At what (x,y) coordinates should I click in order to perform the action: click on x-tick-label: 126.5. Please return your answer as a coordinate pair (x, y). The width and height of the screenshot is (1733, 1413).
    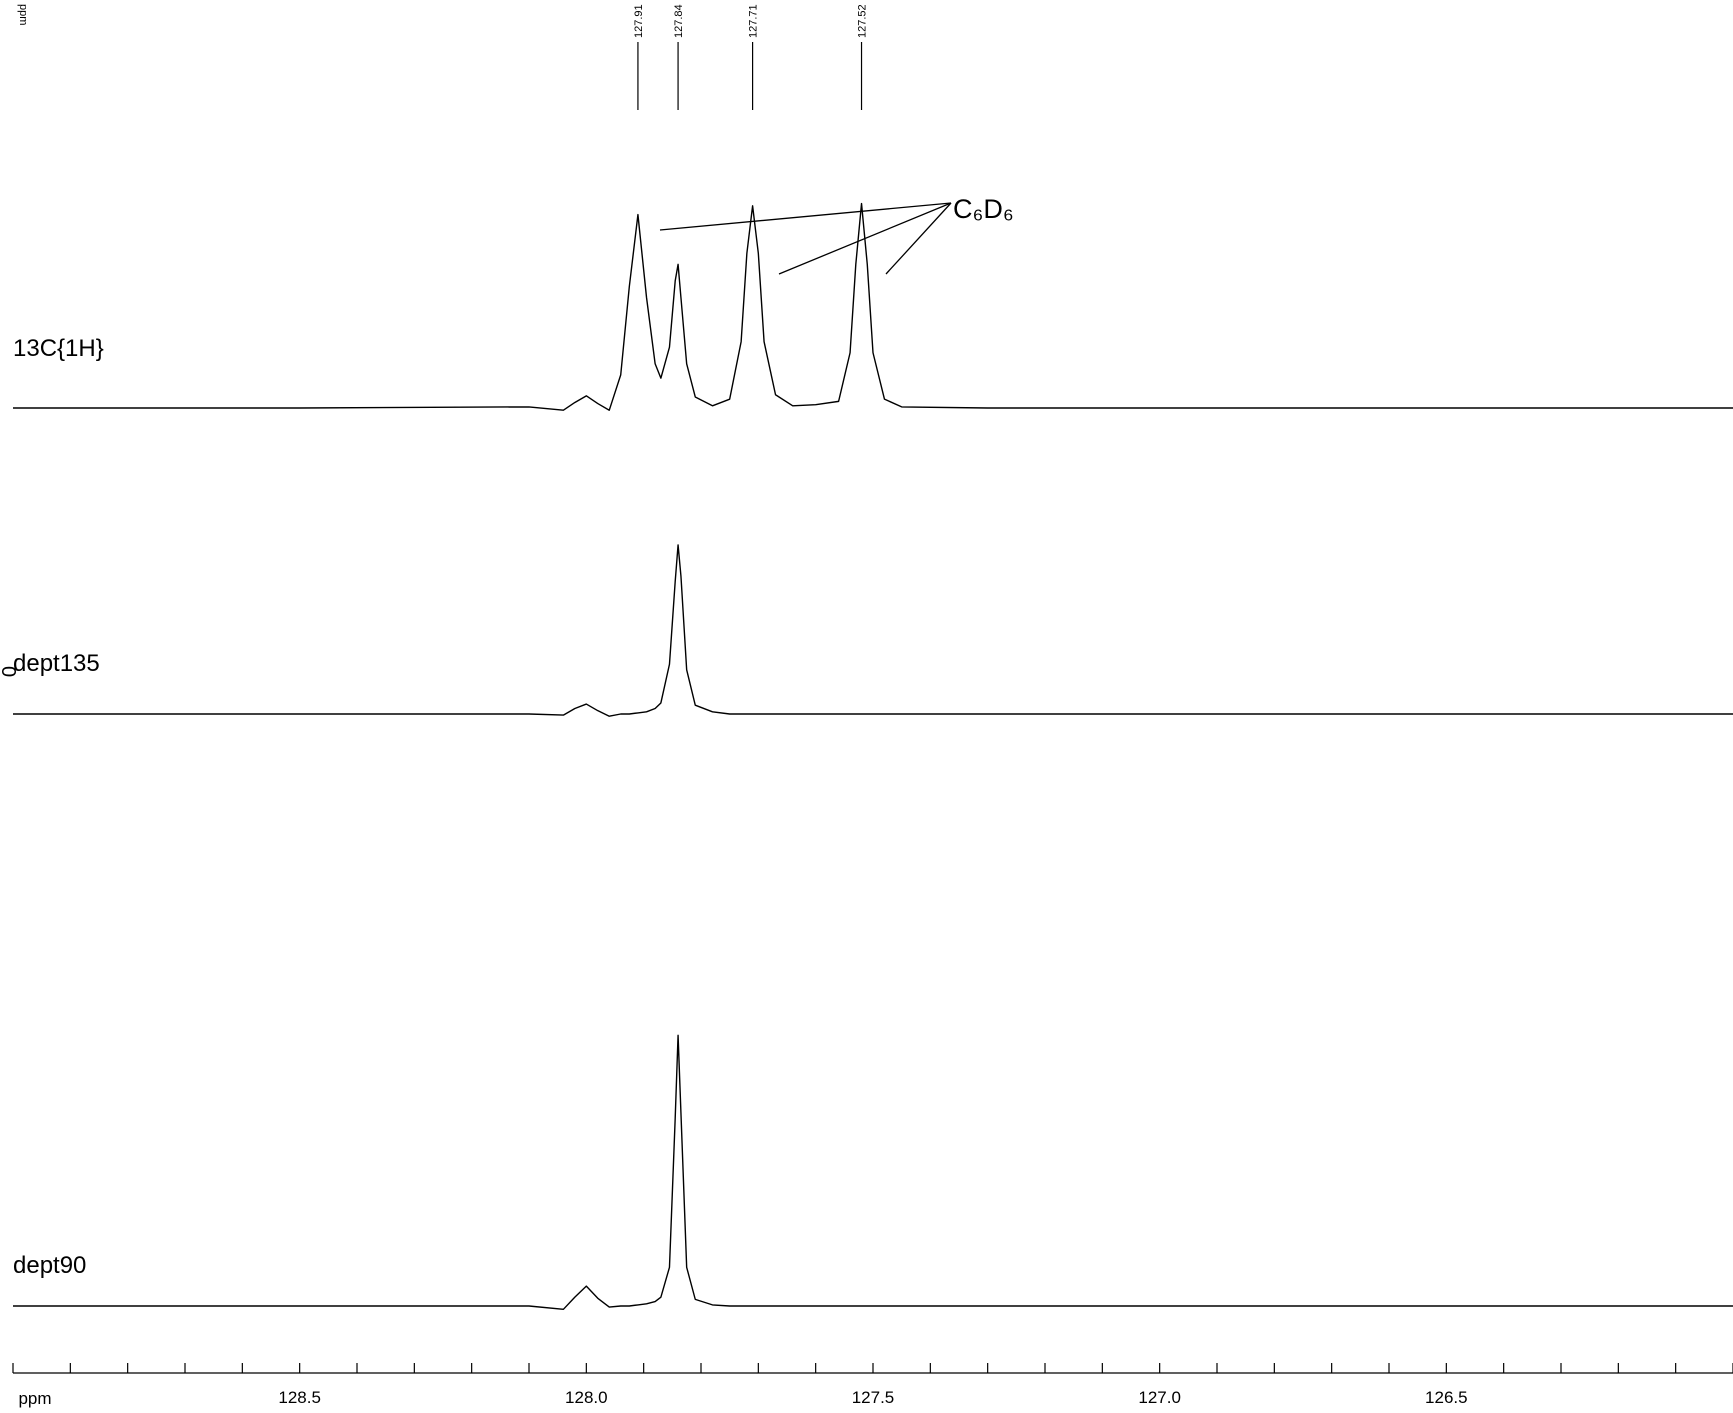
    Looking at the image, I should click on (1446, 1397).